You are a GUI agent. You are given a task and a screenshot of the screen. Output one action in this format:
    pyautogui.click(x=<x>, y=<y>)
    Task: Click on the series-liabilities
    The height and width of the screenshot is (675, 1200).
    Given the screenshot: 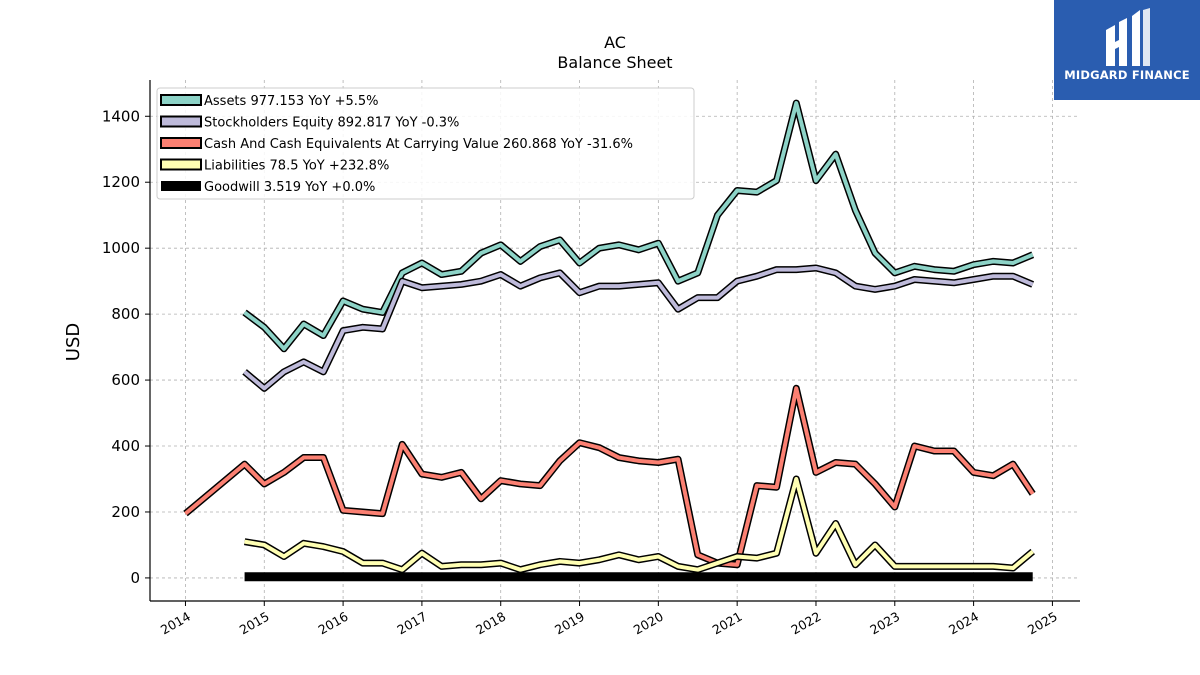 What is the action you would take?
    pyautogui.click(x=639, y=524)
    